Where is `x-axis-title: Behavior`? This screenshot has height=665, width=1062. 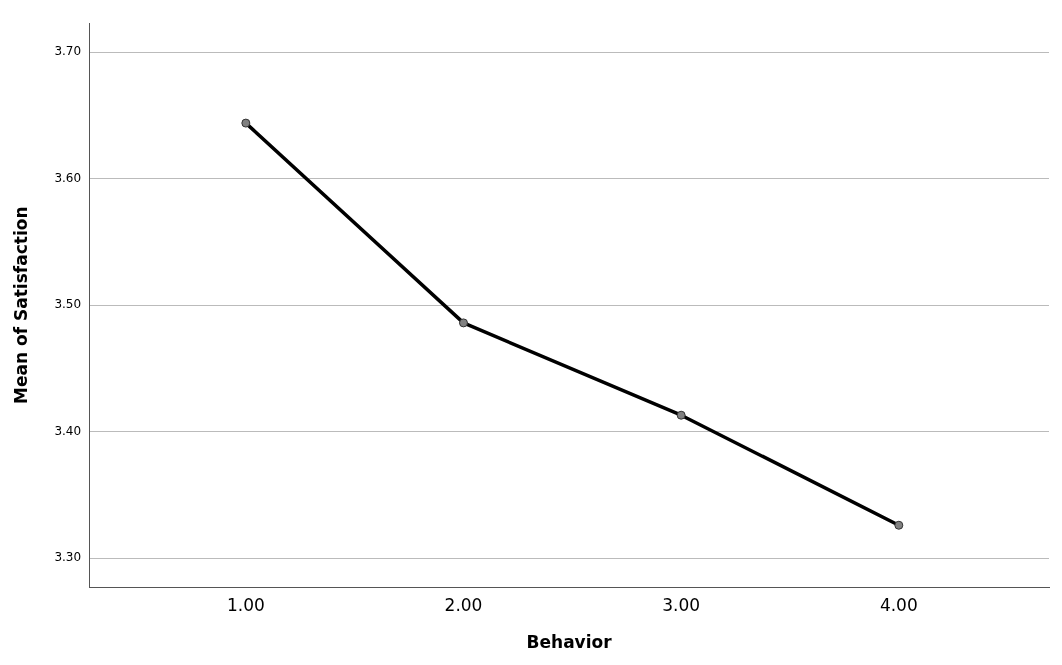
x-axis-title: Behavior is located at coordinates (569, 642).